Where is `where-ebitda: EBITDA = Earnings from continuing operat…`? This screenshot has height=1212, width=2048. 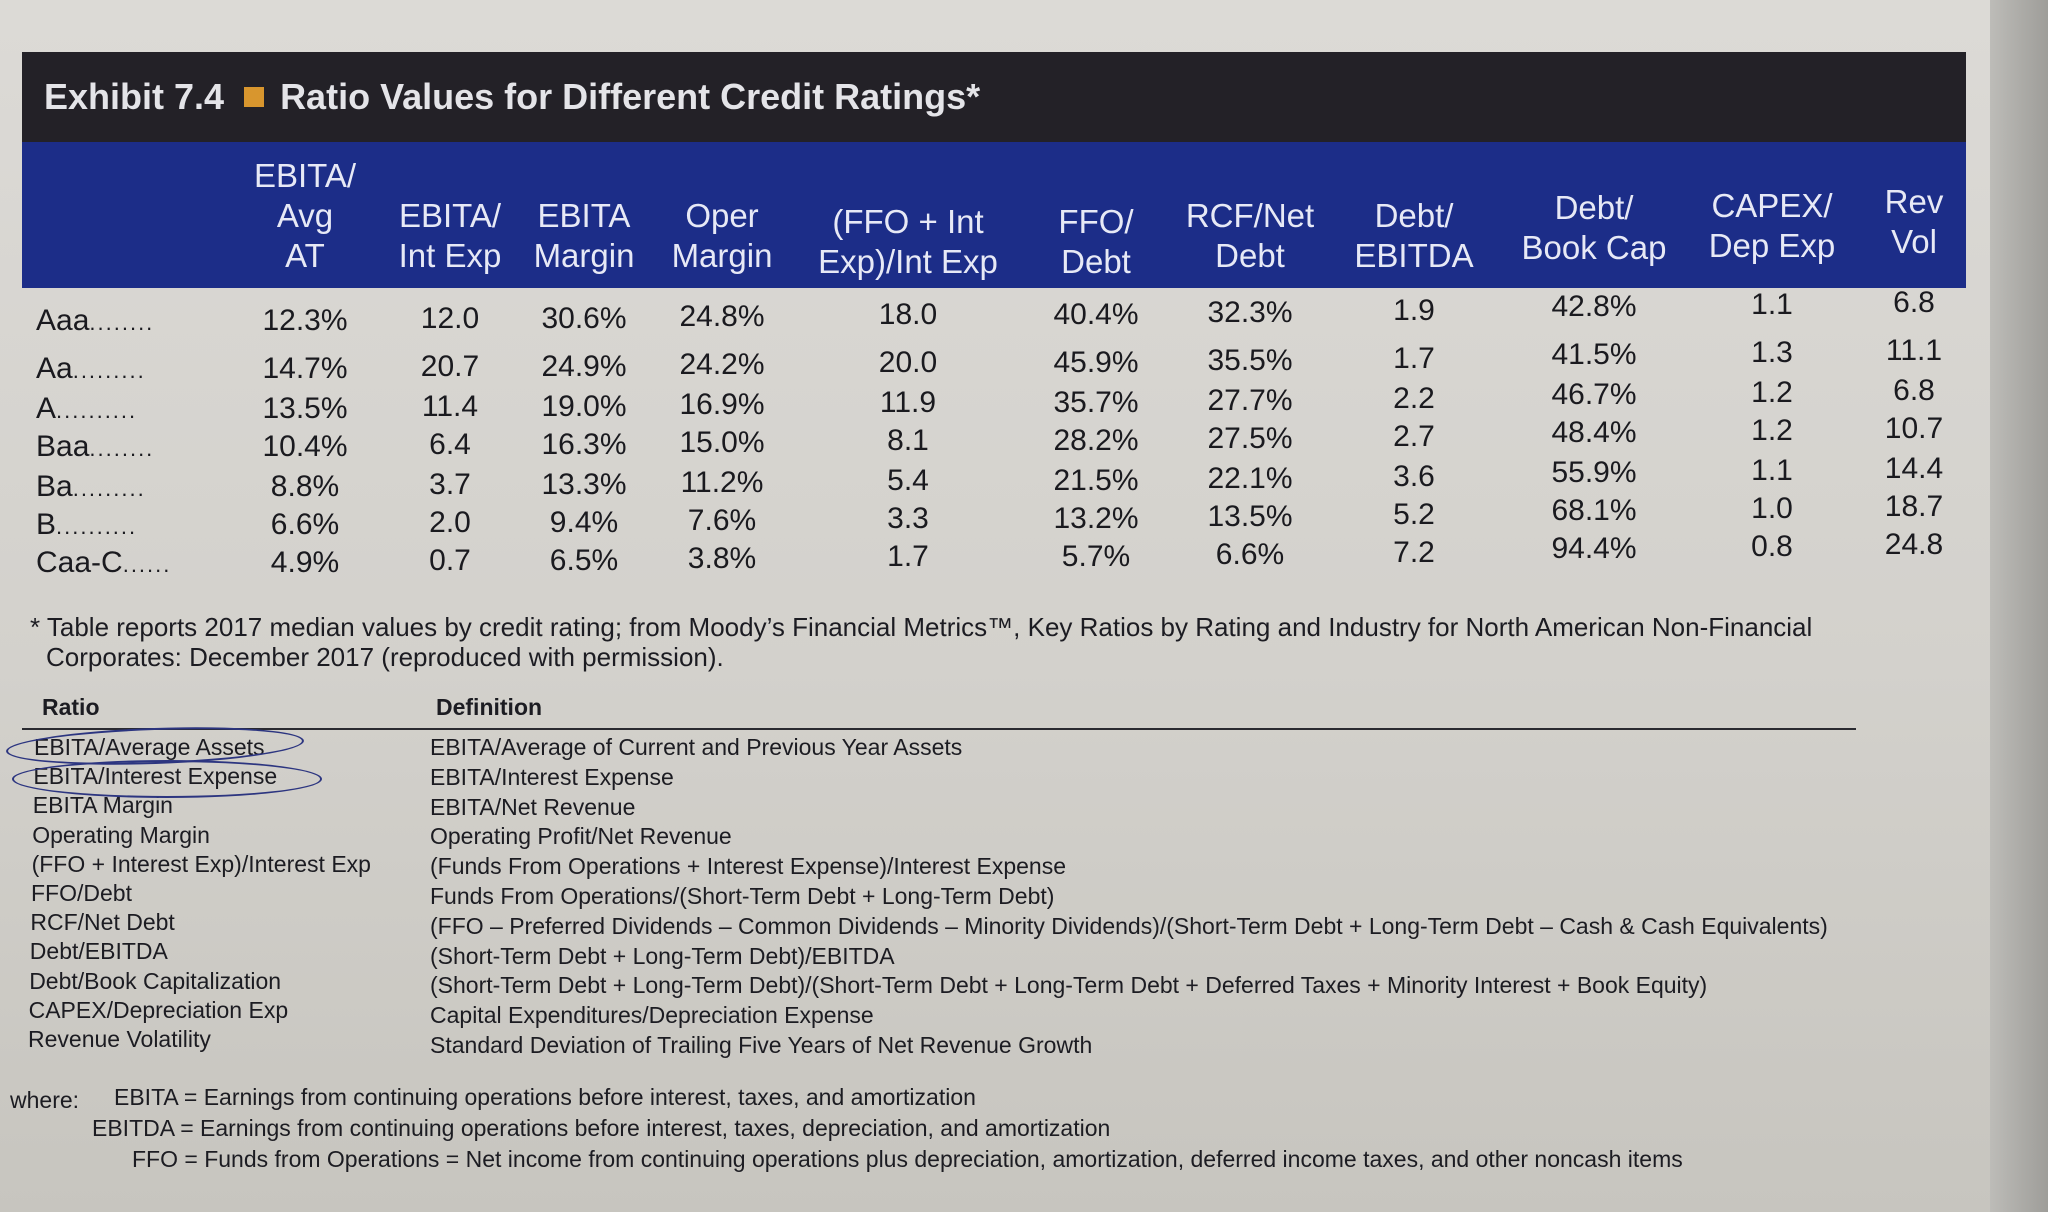
where-ebitda: EBITDA = Earnings from continuing operat… is located at coordinates (601, 1128).